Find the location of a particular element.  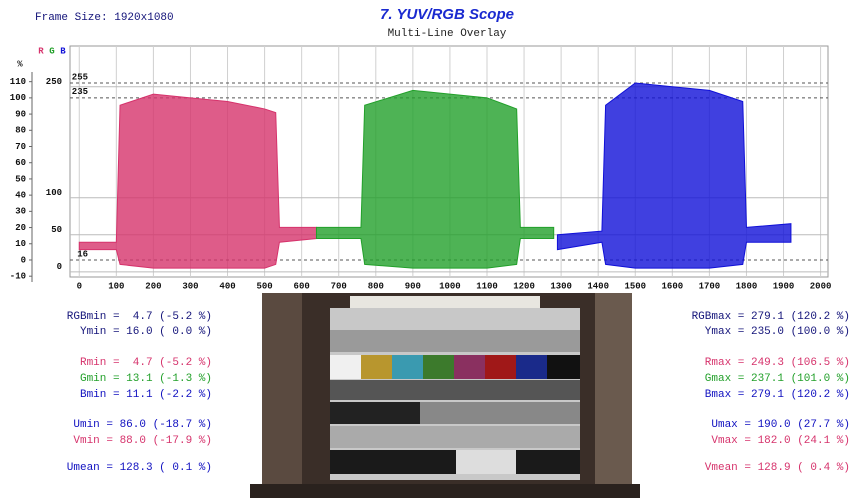

y2-tick-label: 60 is located at coordinates (20, 163).